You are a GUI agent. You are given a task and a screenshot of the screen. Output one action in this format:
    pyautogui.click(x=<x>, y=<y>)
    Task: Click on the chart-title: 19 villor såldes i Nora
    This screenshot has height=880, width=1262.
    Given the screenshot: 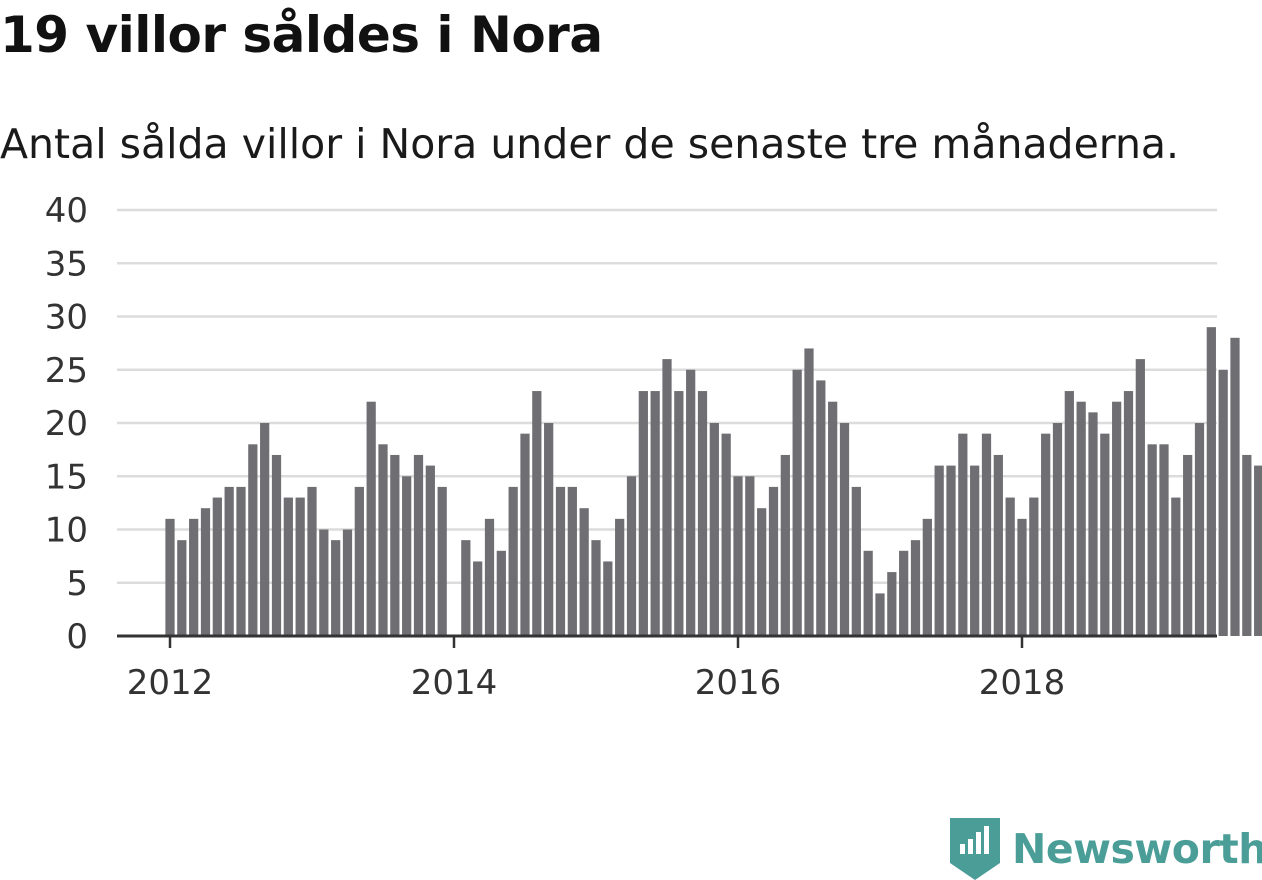 What is the action you would take?
    pyautogui.click(x=301, y=35)
    